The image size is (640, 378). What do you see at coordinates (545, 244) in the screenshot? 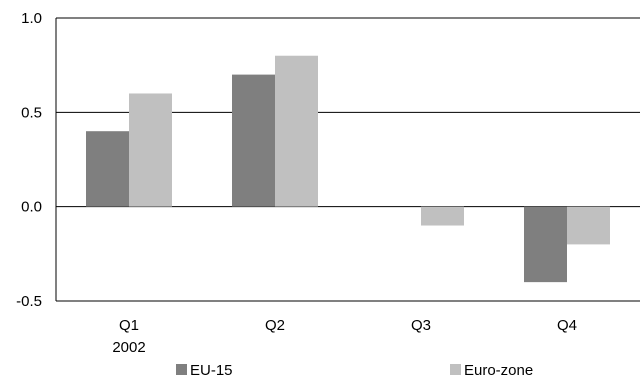
I see `bar-eu-15-q4` at bounding box center [545, 244].